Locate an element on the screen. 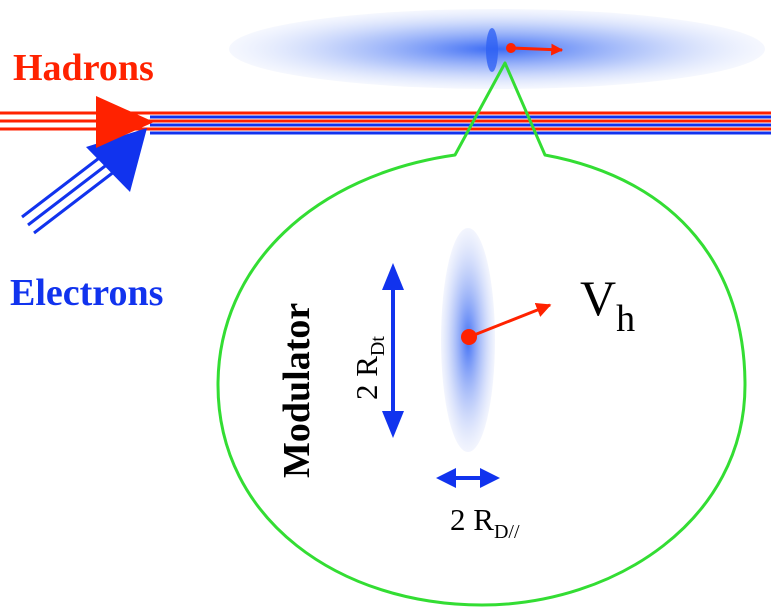 The height and width of the screenshot is (613, 771). velocity-label: Vh is located at coordinates (607, 305).